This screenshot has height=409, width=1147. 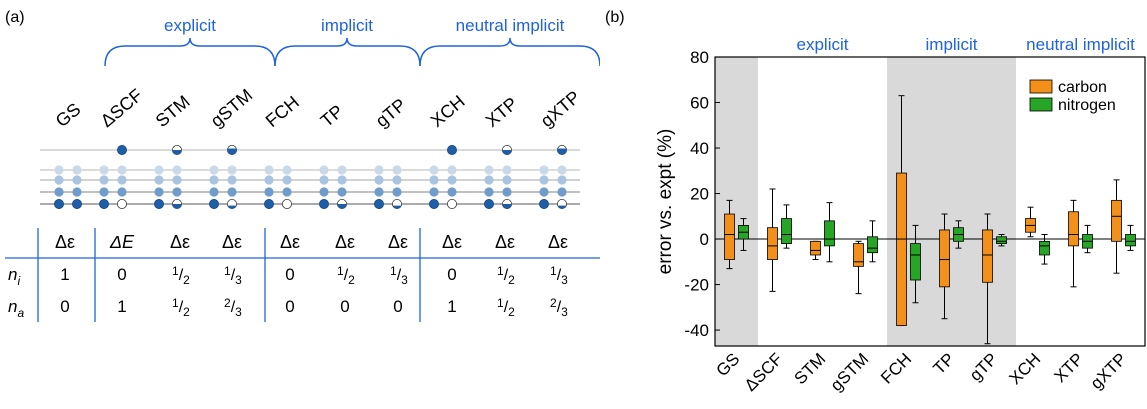 What do you see at coordinates (510, 25) in the screenshot?
I see `group-label-2: neutral implicit` at bounding box center [510, 25].